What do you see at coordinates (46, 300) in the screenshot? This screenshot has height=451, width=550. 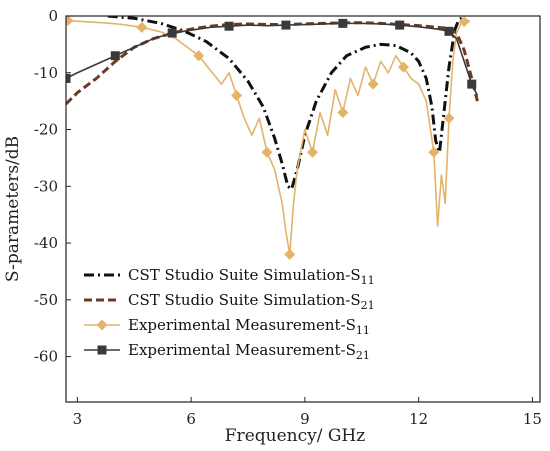 I see `y-tick-label: -50` at bounding box center [46, 300].